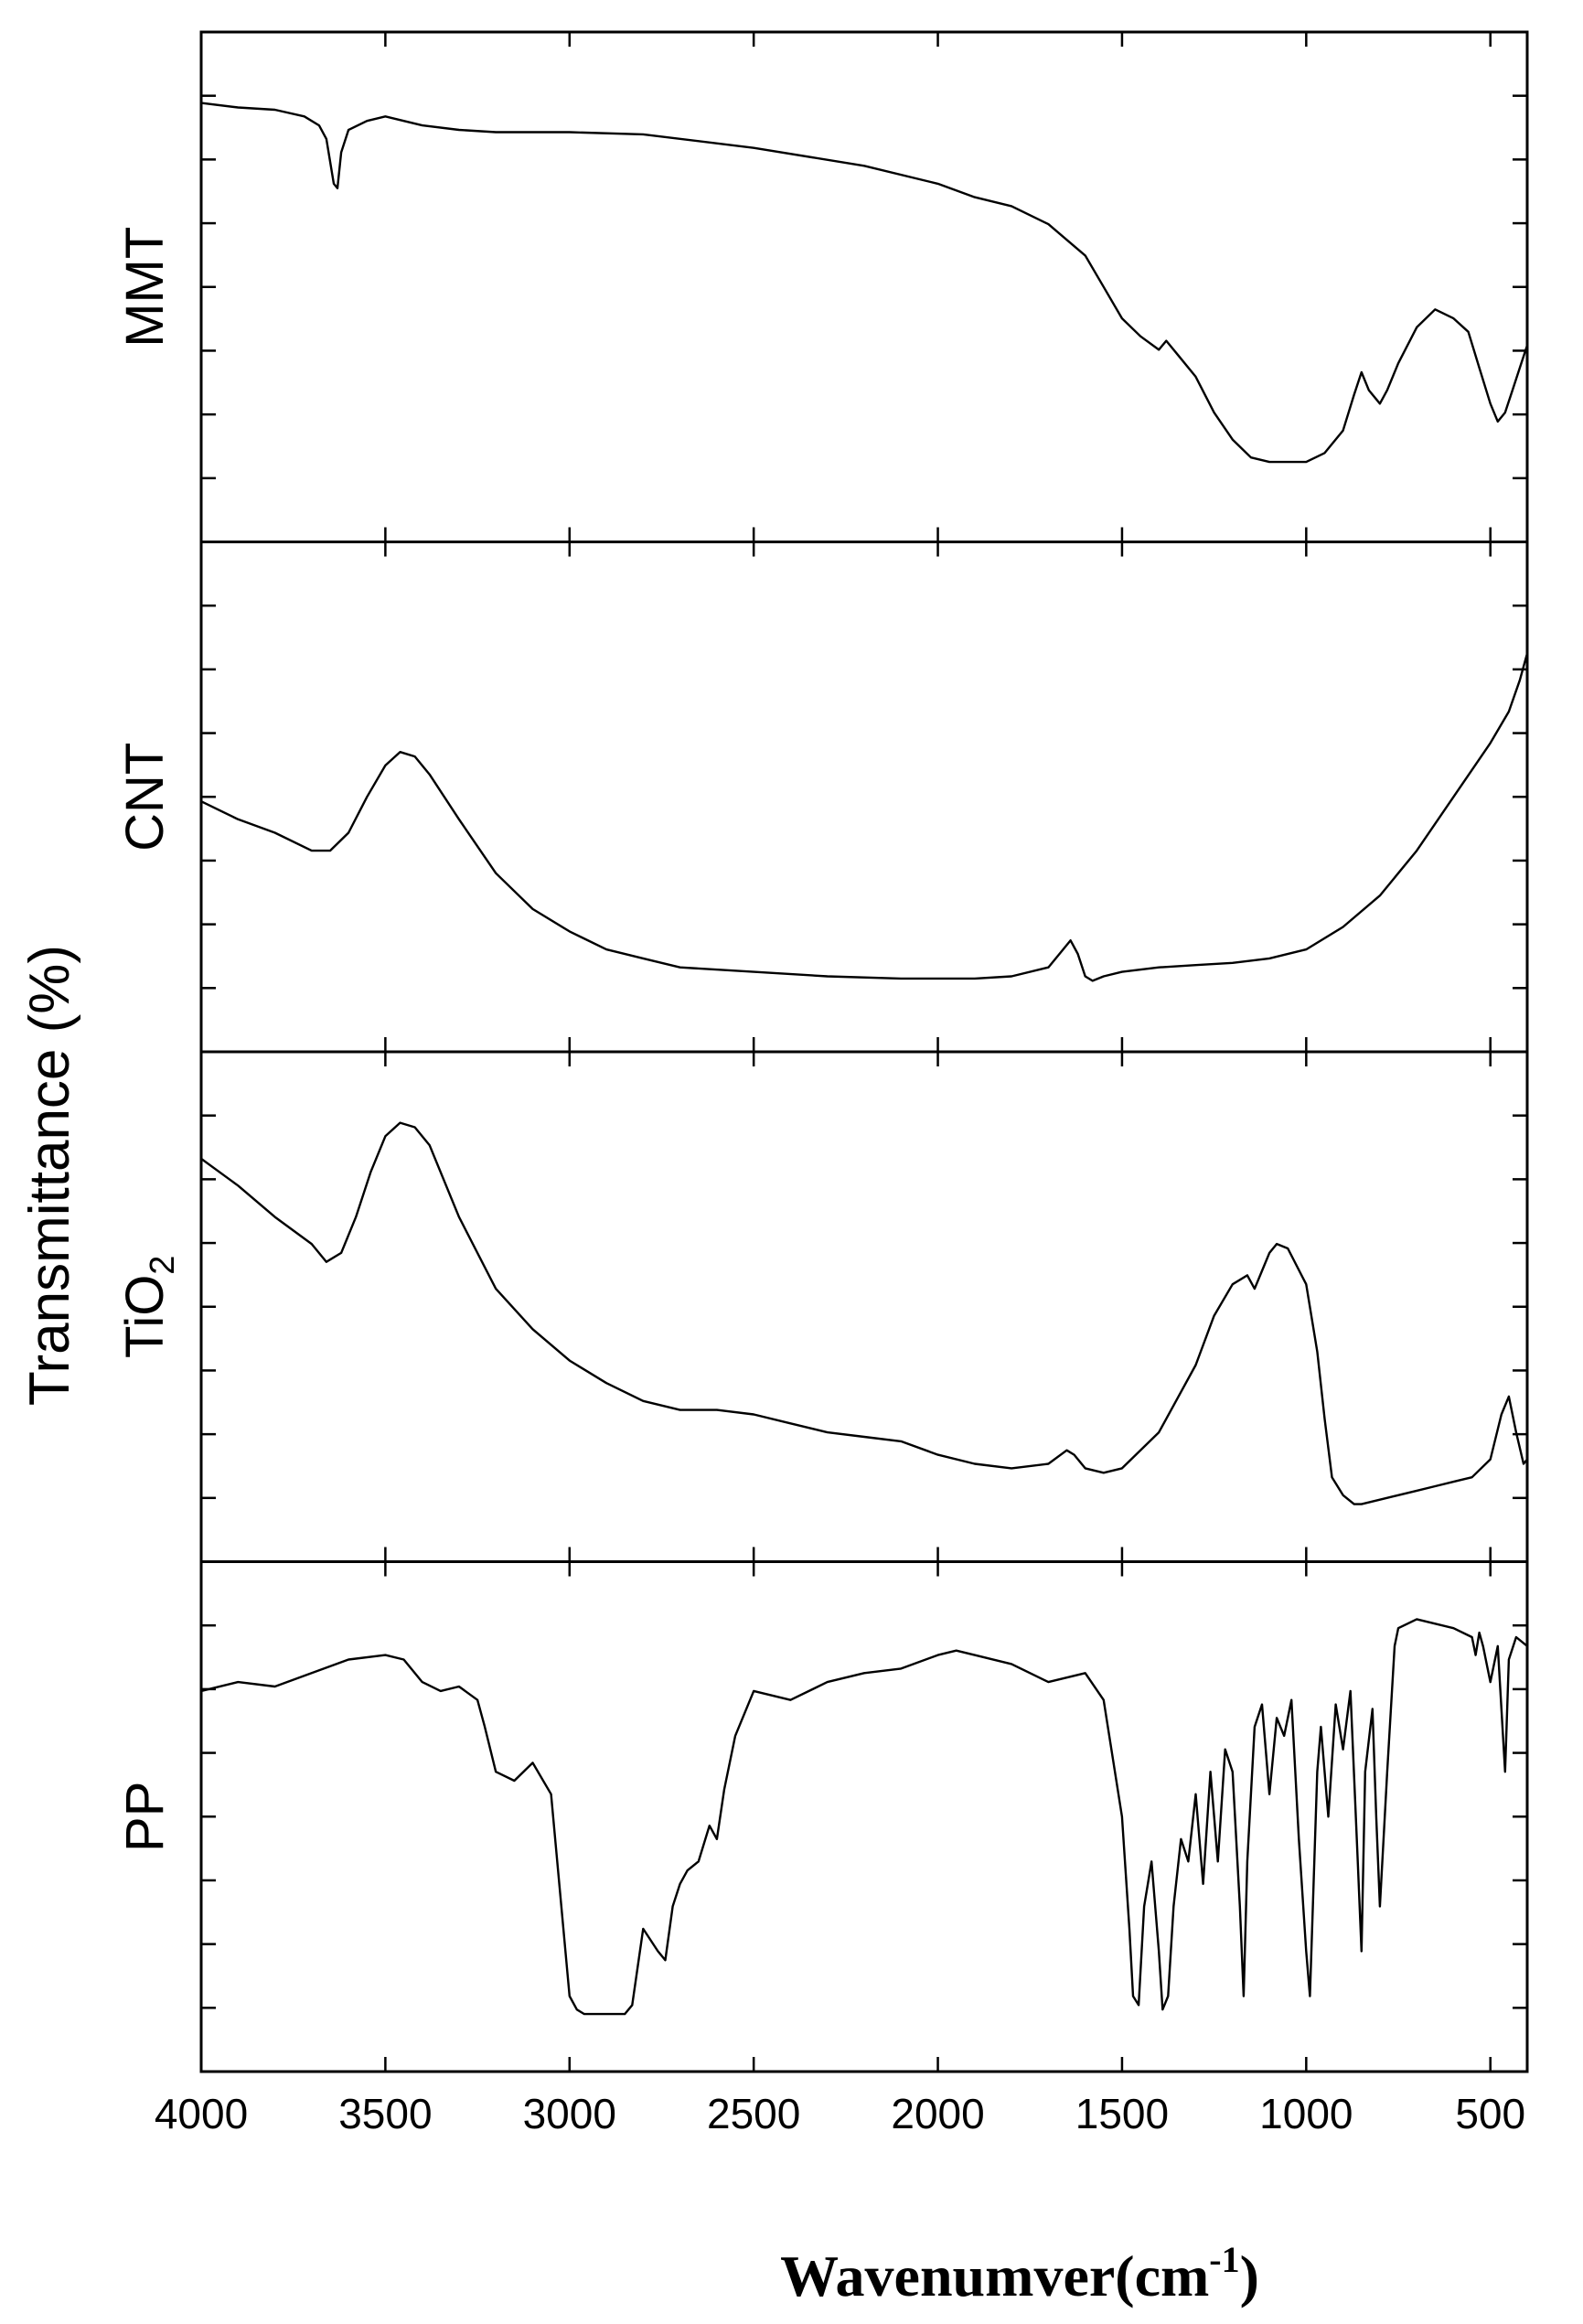 The height and width of the screenshot is (2324, 1583). I want to click on panel-label-mmt: MMT, so click(145, 287).